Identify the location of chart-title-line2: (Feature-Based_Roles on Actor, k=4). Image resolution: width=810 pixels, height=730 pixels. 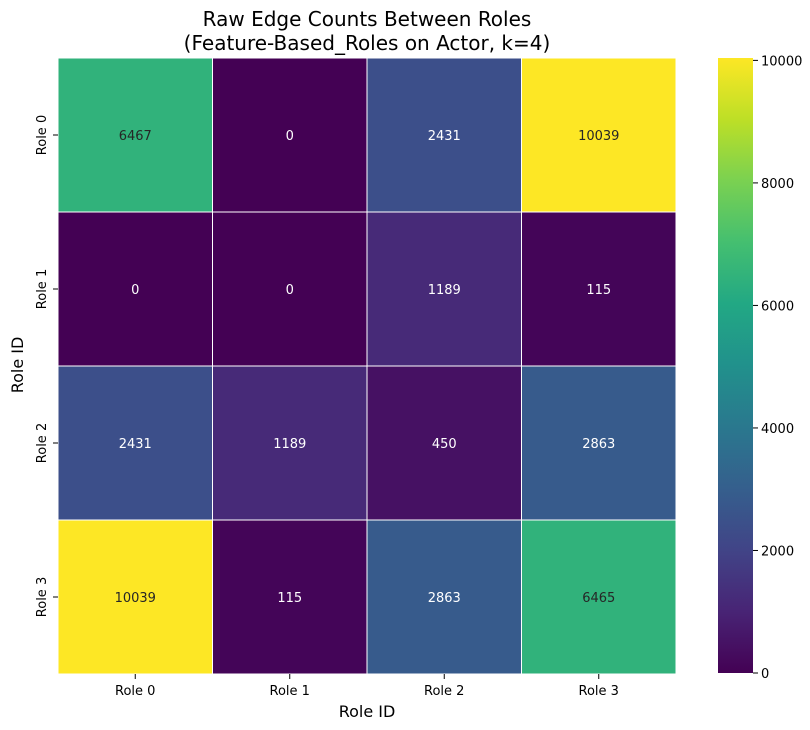
(367, 43).